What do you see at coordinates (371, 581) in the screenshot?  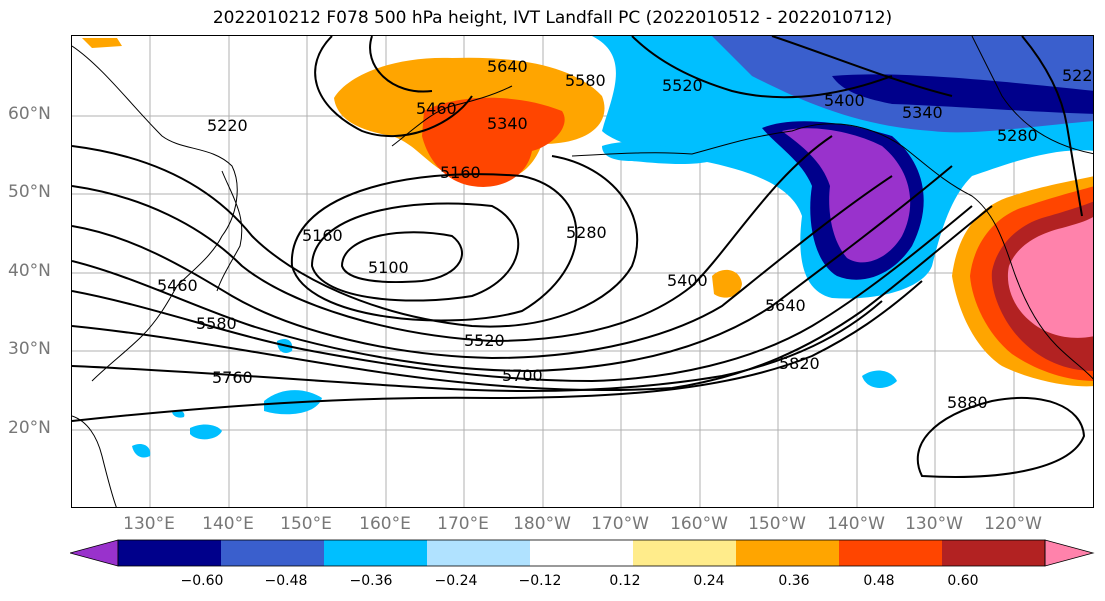 I see `colorbar-tick-label: −0.36` at bounding box center [371, 581].